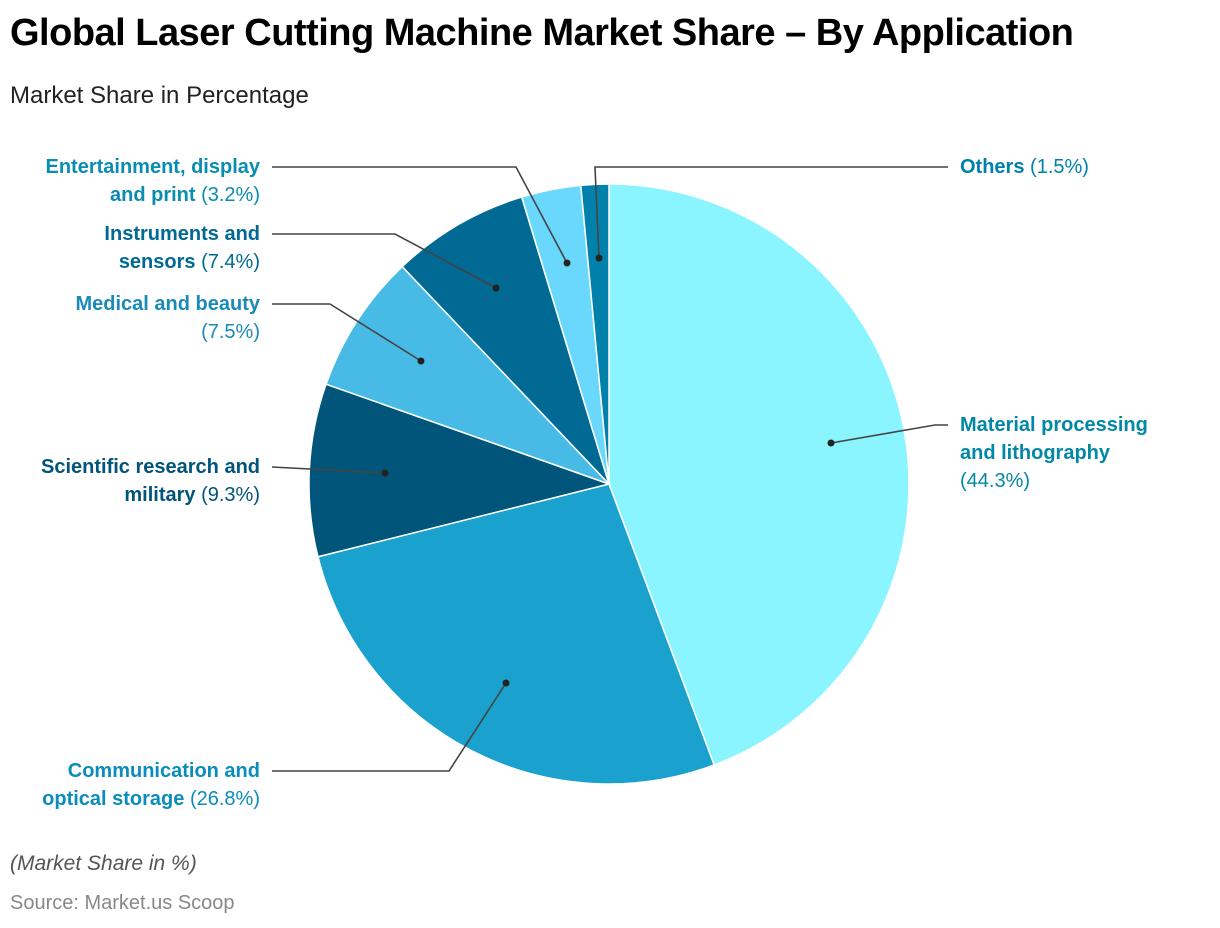  Describe the element at coordinates (153, 181) in the screenshot. I see `label-entertainment: Entertainment, display and print (3.2%)` at that location.